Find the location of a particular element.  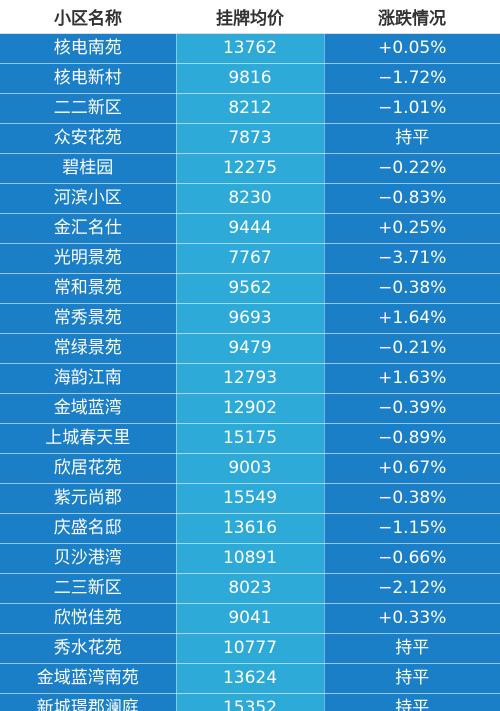

table-row: 二二新区 8212 −1.01% is located at coordinates (250, 108).